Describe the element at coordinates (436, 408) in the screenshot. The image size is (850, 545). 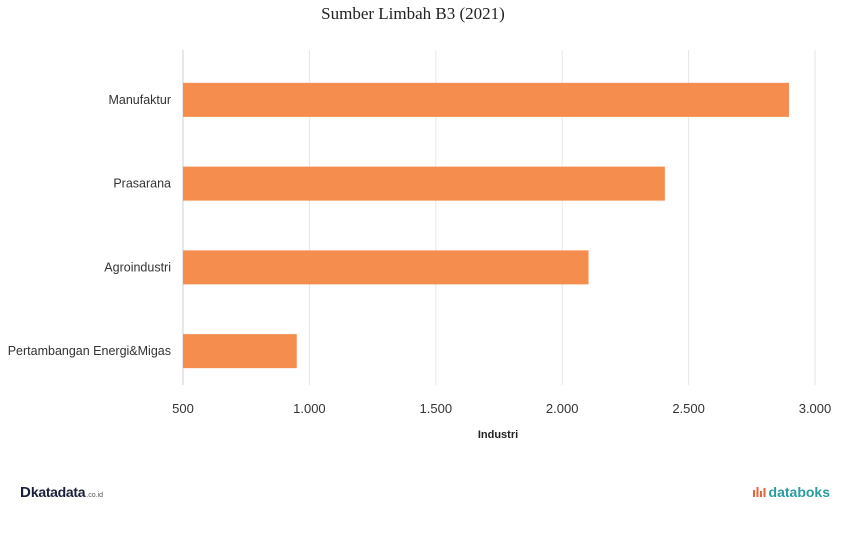
I see `x-tick-label: 1.500` at that location.